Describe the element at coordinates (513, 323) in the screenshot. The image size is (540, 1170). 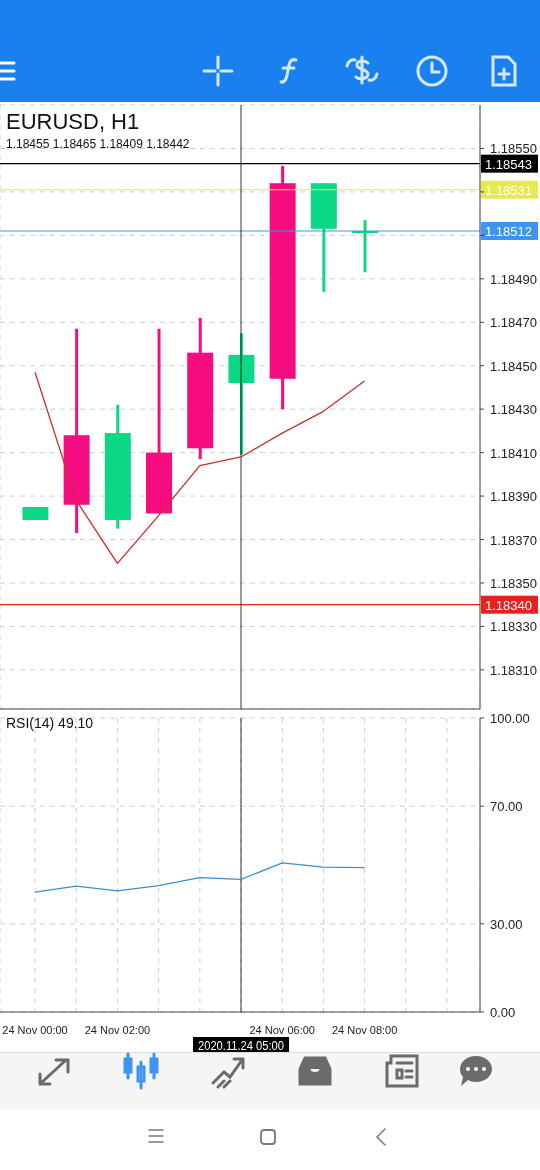
I see `y-tick-label: 1.18470` at that location.